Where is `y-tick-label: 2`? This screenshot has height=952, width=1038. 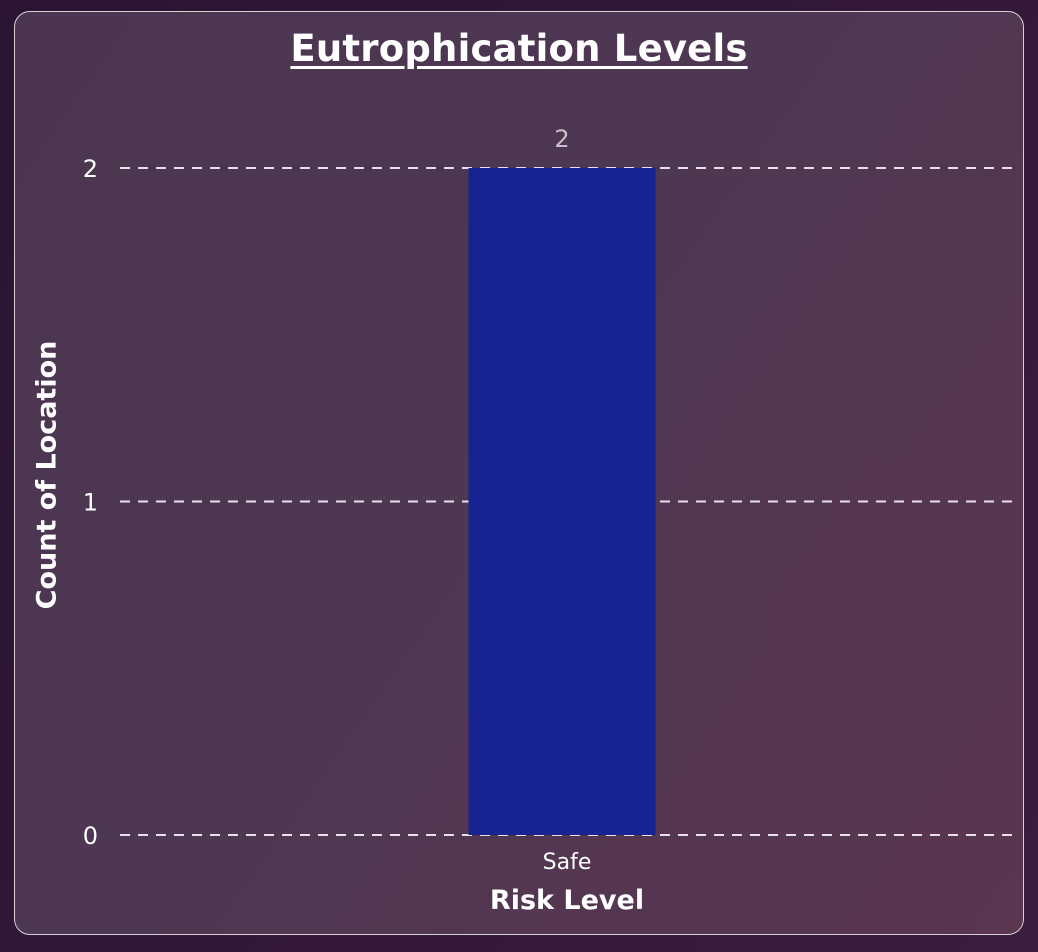
y-tick-label: 2 is located at coordinates (90, 169).